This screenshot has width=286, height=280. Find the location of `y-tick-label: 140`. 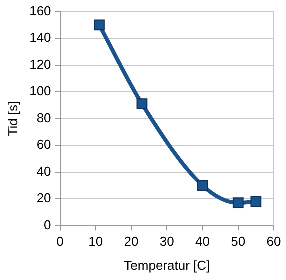

y-tick-label: 140 is located at coordinates (41, 38).